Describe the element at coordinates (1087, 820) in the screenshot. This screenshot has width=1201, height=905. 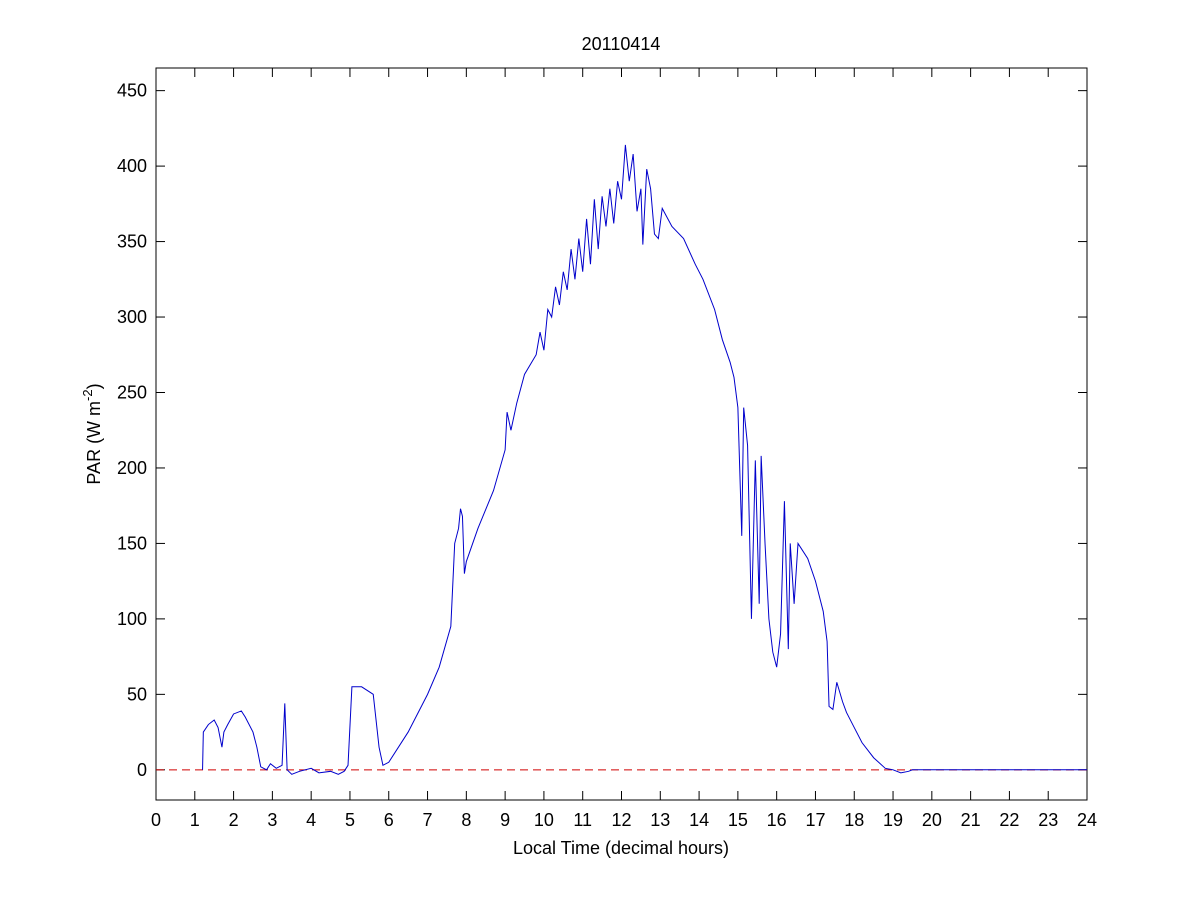
I see `x-tick-label: 24` at that location.